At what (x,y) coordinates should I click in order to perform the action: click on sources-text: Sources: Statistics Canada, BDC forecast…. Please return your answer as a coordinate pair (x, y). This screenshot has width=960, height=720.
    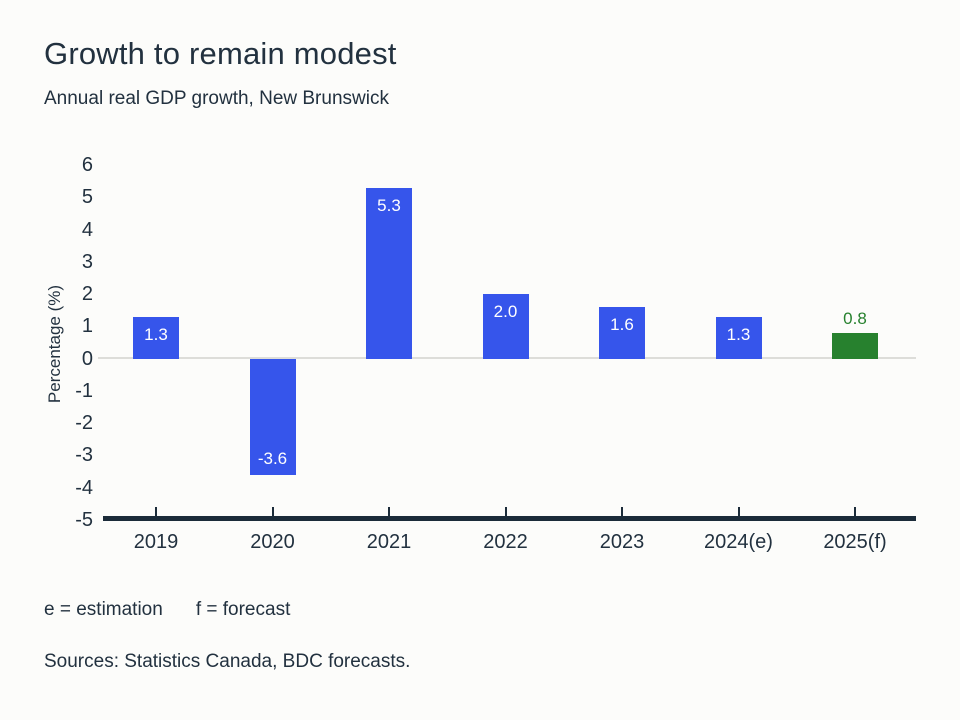
    Looking at the image, I should click on (227, 661).